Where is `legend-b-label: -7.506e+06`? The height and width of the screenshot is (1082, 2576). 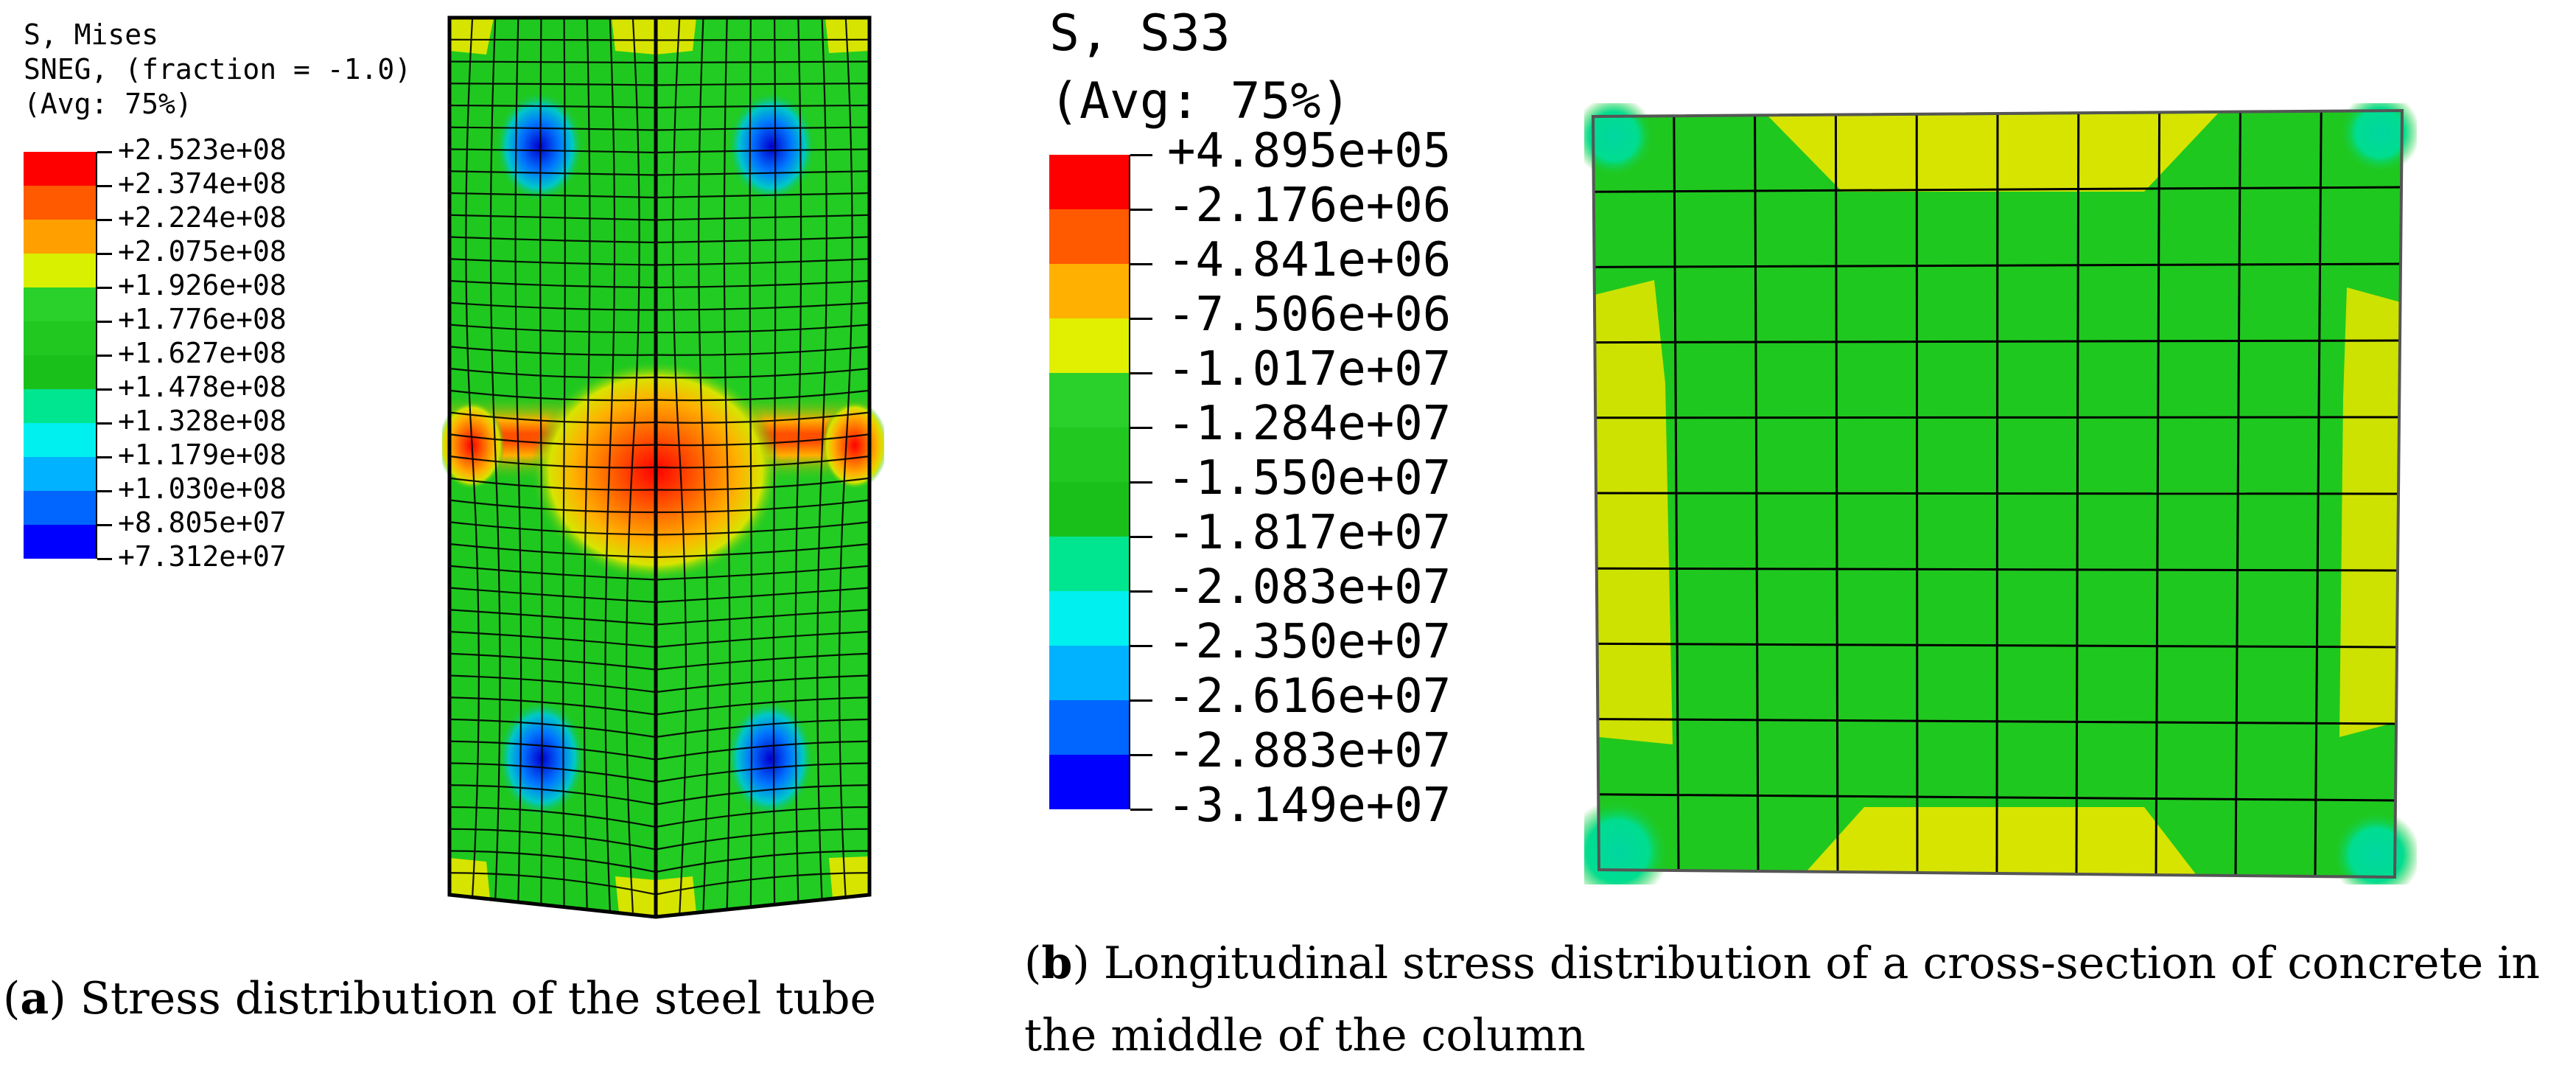
legend-b-label: -7.506e+06 is located at coordinates (1309, 314).